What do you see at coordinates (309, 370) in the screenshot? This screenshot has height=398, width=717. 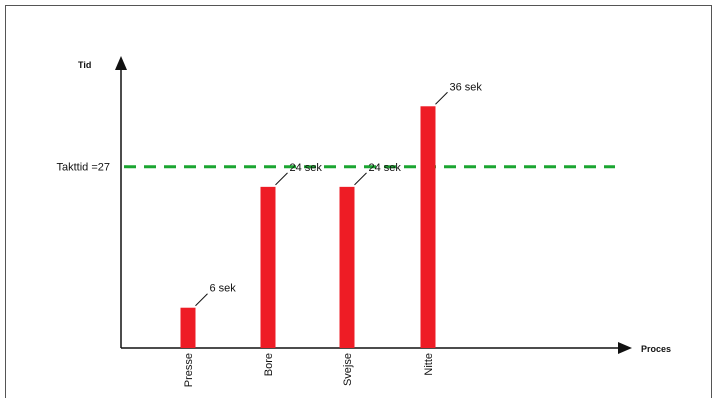 I see `category-tick-labels: Presse Bore Svejse Nitte` at bounding box center [309, 370].